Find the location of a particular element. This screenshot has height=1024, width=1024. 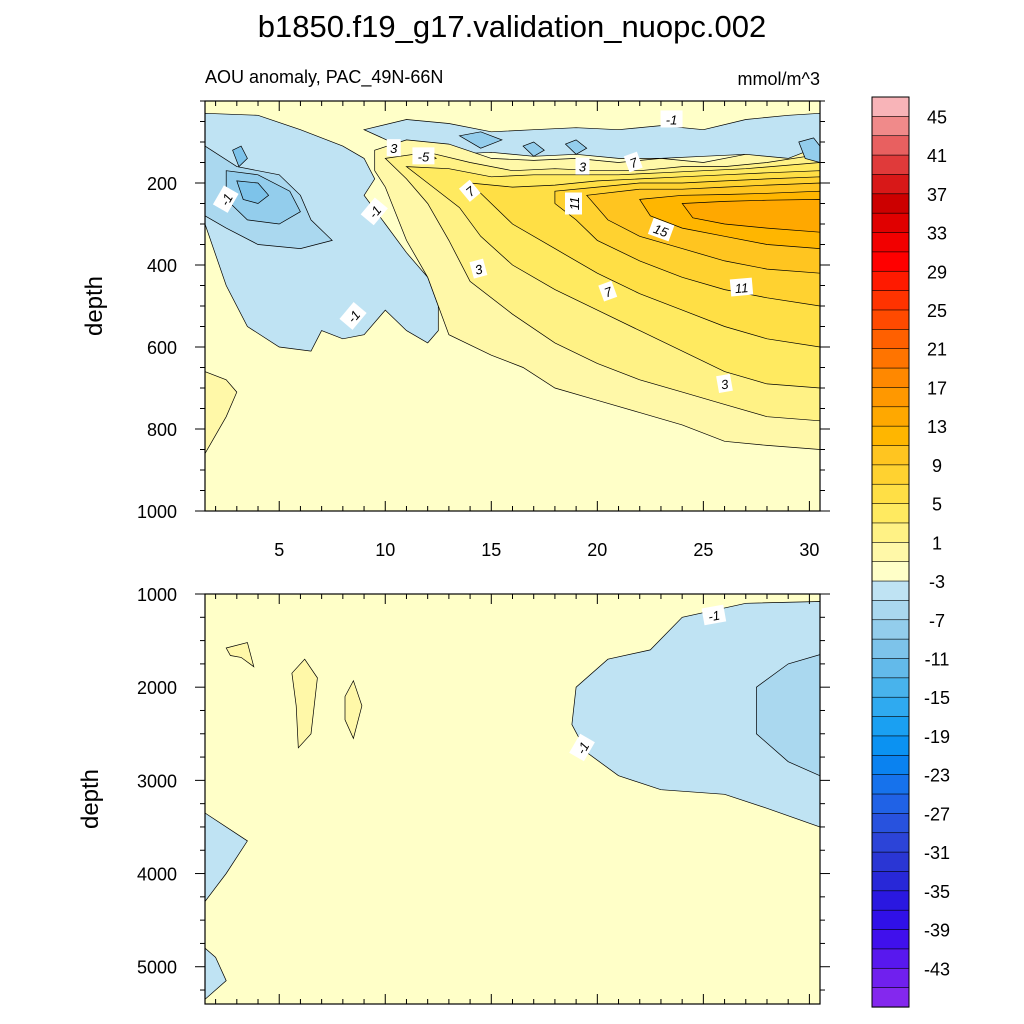

contour-label: 15 is located at coordinates (661, 229).